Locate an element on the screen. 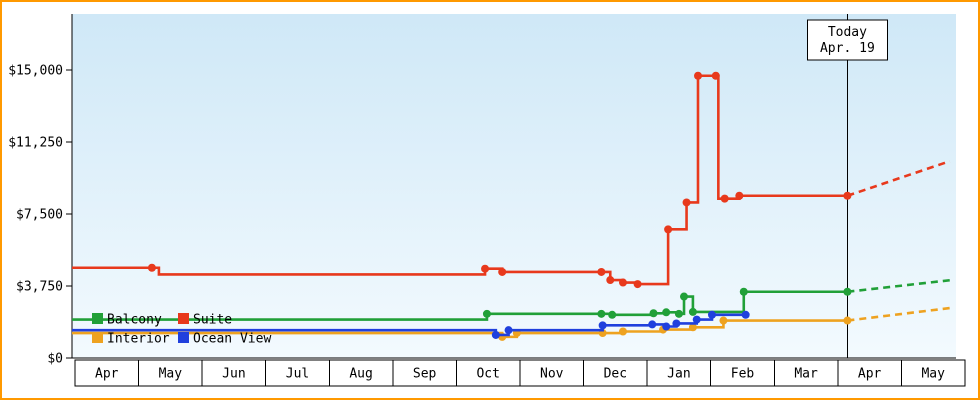 This screenshot has height=400, width=980. x-axis-month-label-8: Dec is located at coordinates (615, 374).